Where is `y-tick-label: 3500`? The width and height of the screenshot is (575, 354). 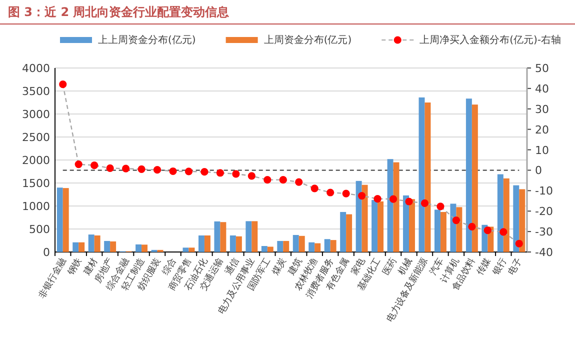
y-tick-label: 3500 is located at coordinates (36, 91).